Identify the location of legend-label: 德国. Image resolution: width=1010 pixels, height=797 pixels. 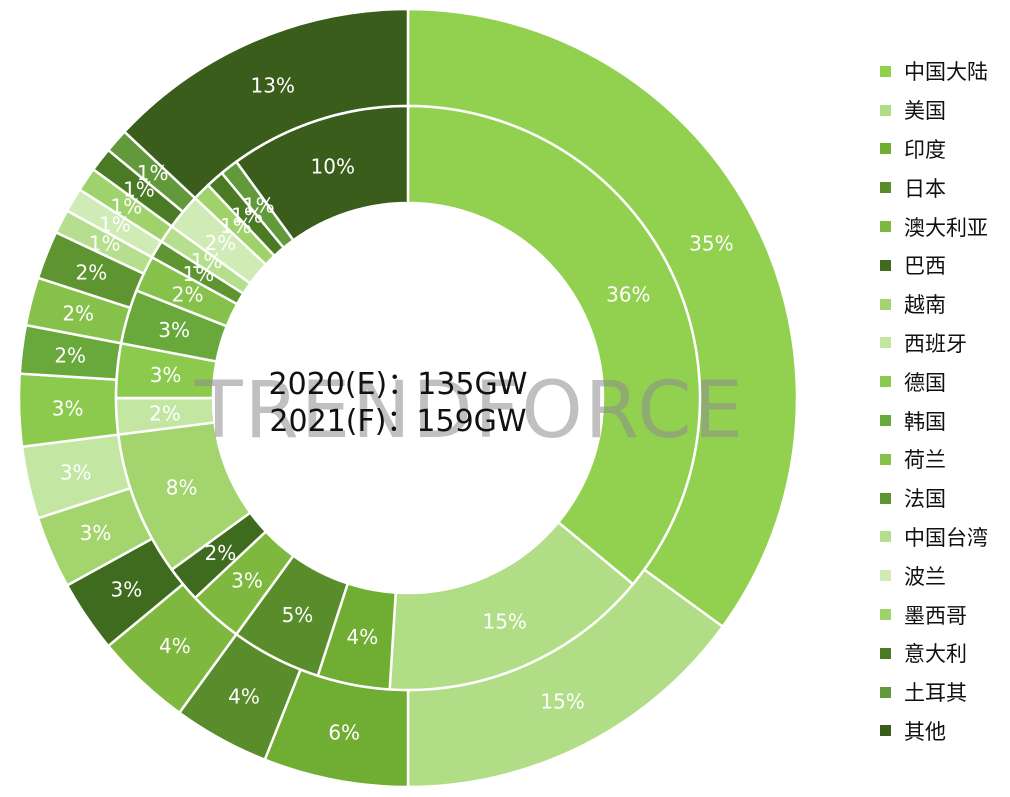
(925, 382).